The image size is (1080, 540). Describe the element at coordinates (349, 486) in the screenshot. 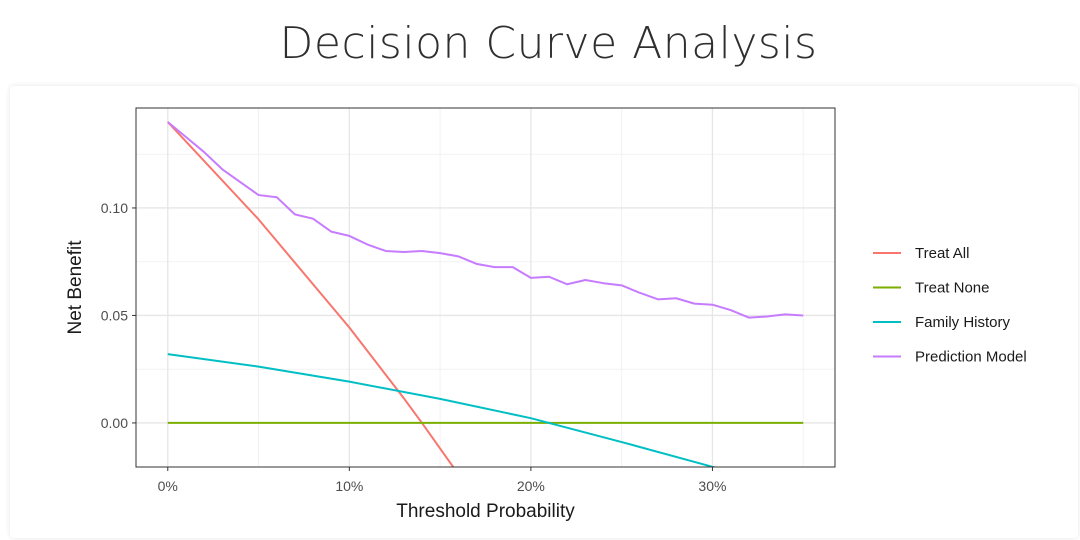

I see `x-tick-label: 10%` at that location.